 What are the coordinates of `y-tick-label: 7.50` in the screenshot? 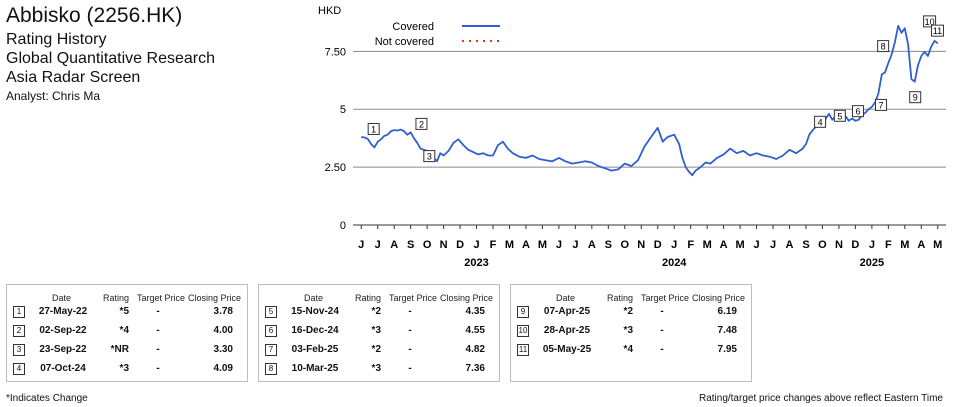 It's located at (335, 52).